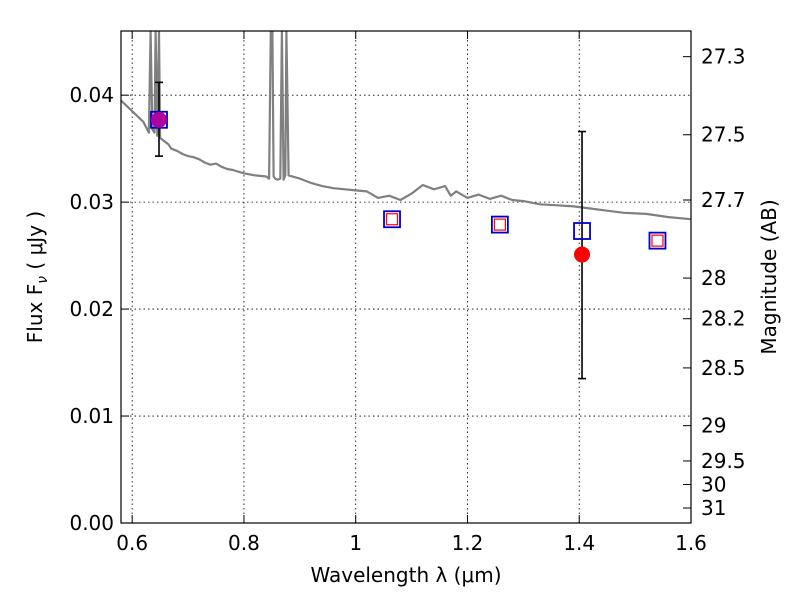  I want to click on x-tick-label: 1.2, so click(468, 543).